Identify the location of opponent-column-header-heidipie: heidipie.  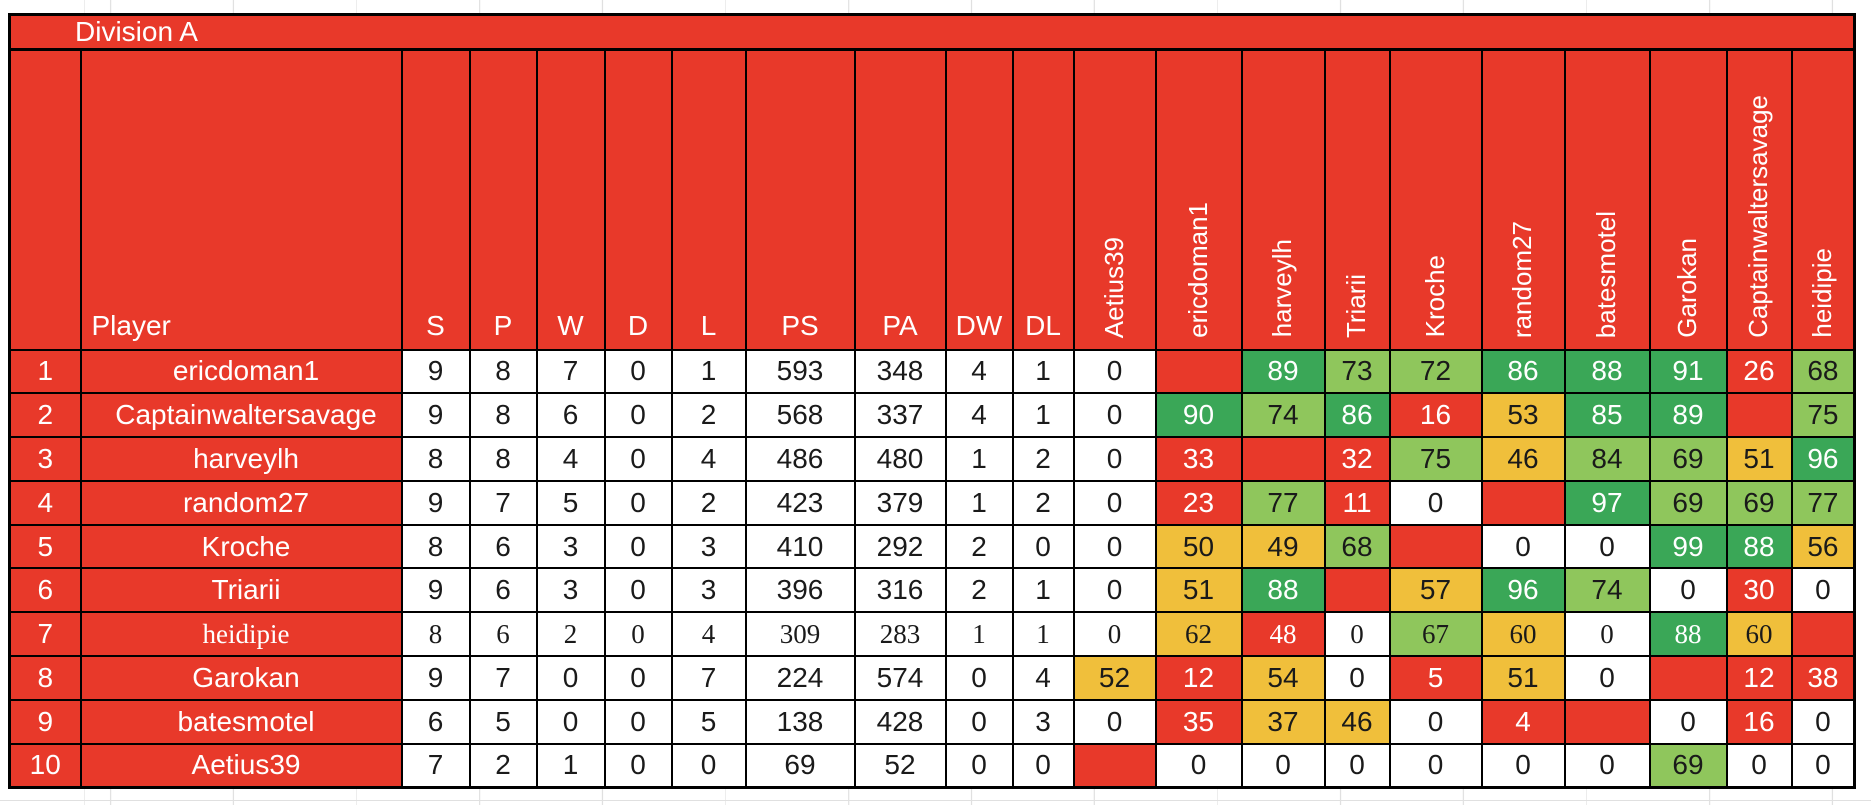
(1823, 199).